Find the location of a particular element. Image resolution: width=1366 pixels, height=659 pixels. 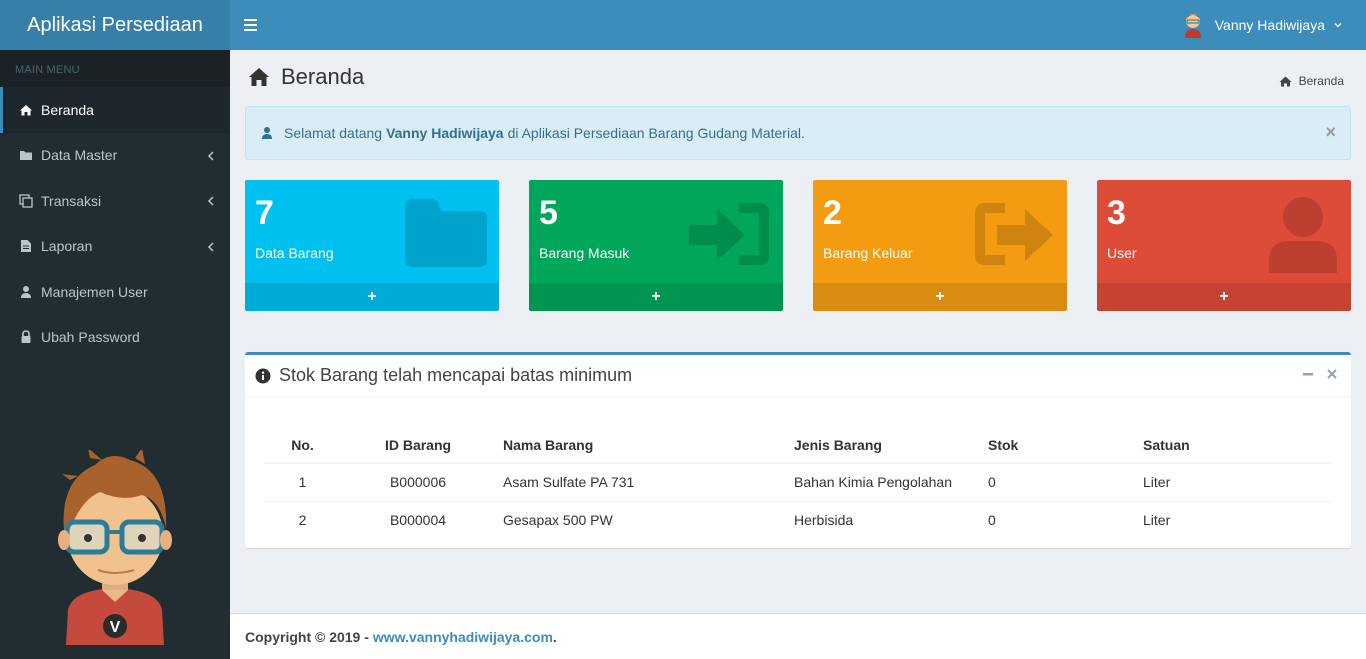

stat-label: Barang Masuk is located at coordinates (584, 253).